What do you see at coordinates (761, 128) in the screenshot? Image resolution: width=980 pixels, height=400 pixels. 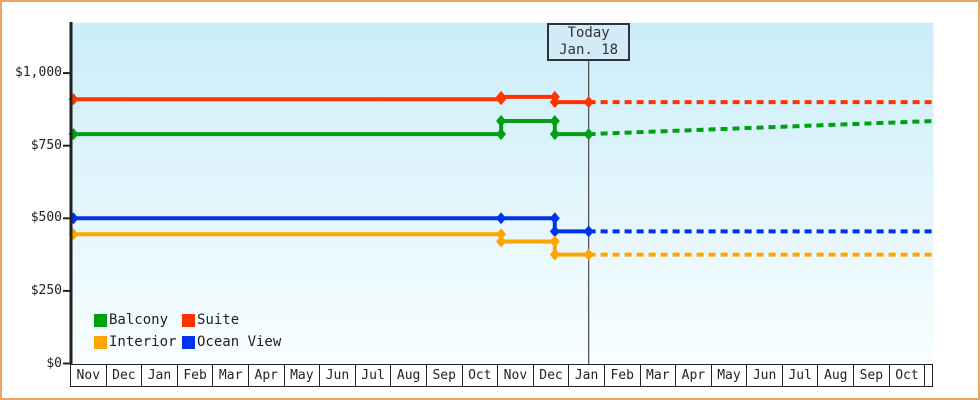 I see `series-projection-balcony` at bounding box center [761, 128].